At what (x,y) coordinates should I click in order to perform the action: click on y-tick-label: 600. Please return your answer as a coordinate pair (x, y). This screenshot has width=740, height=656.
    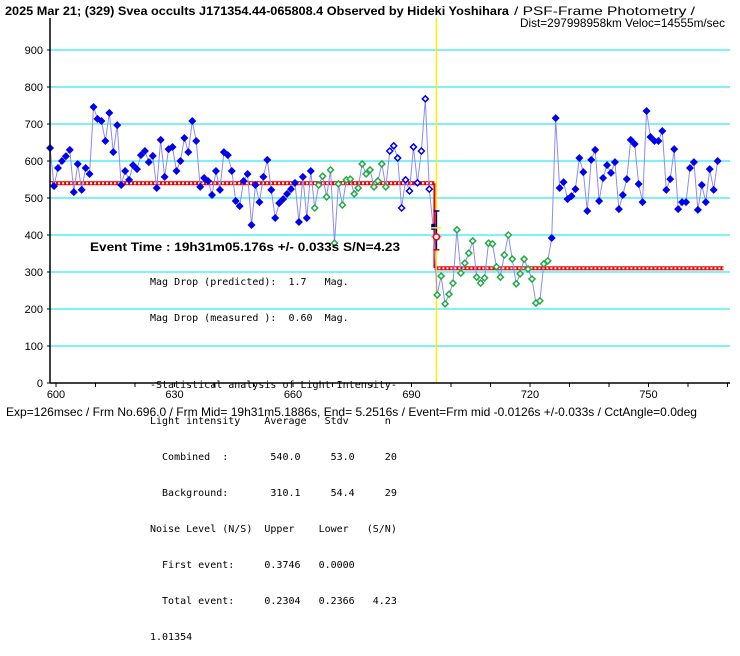
    Looking at the image, I should click on (34, 162).